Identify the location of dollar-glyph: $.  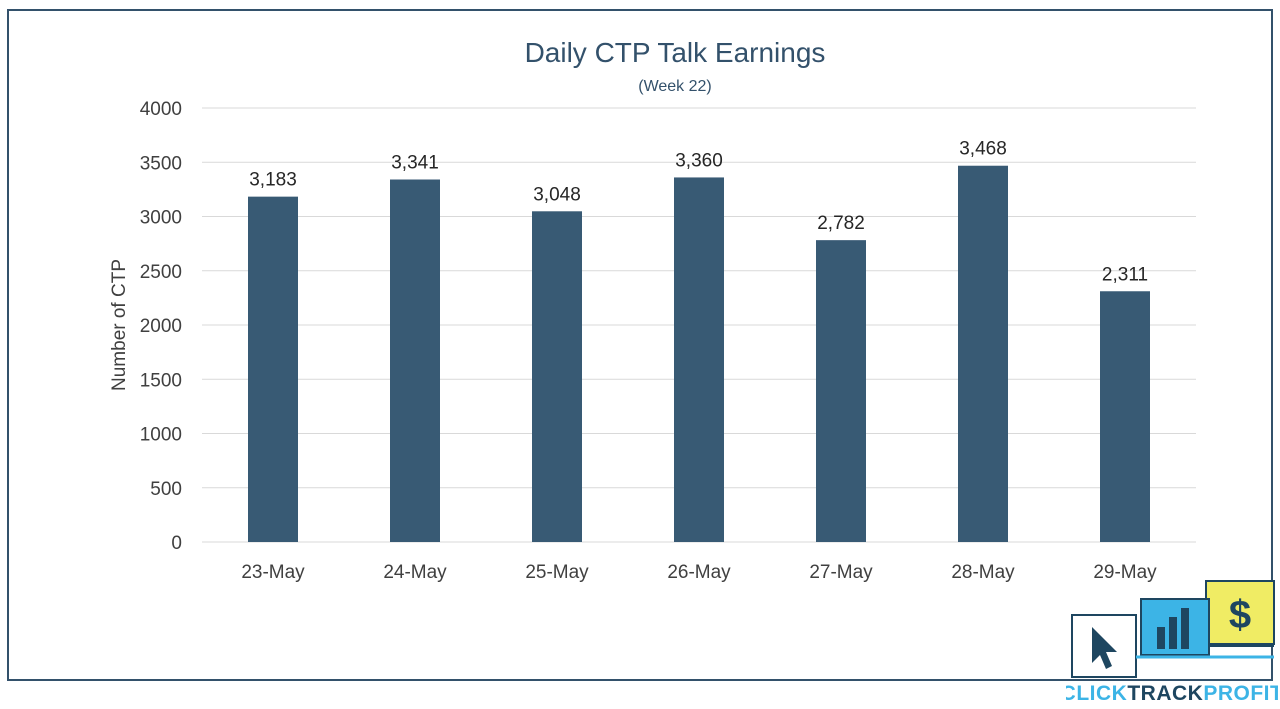
(1240, 615).